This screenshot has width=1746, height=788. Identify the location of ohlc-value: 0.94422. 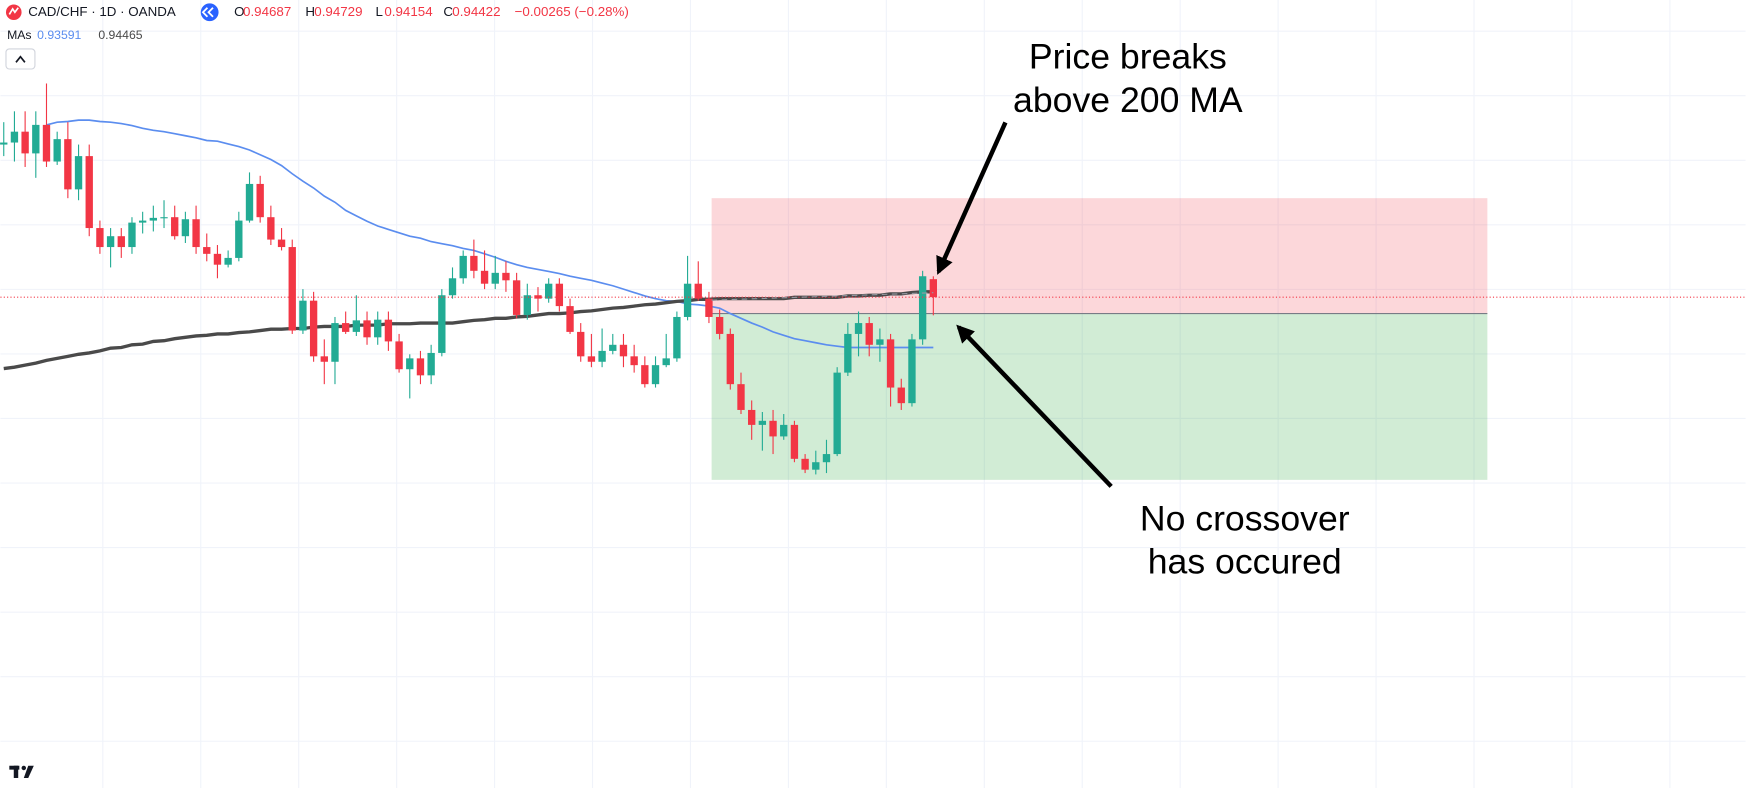
(476, 11).